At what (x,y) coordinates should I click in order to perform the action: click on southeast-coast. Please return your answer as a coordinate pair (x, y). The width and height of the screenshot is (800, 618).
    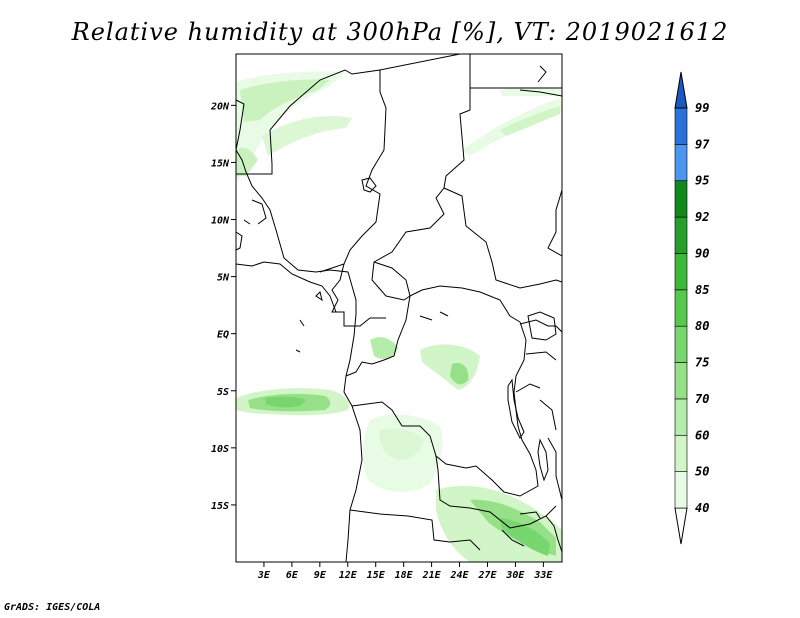
    Looking at the image, I should click on (532, 532).